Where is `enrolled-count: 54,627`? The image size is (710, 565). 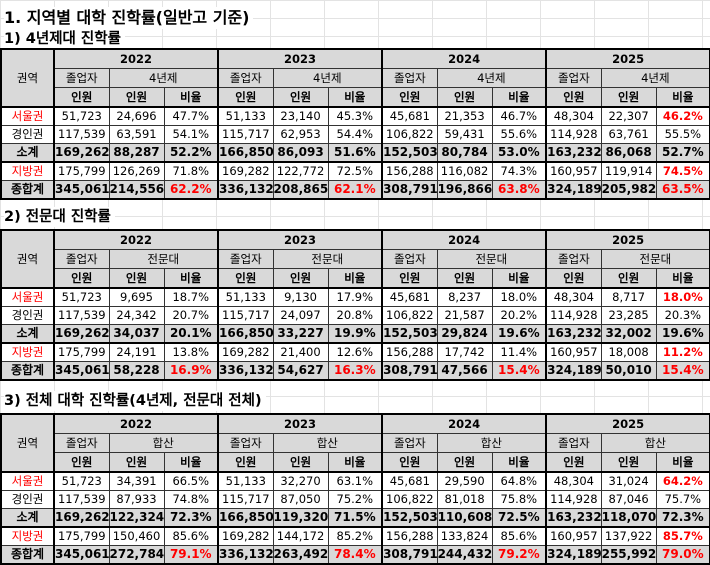 enrolled-count: 54,627 is located at coordinates (300, 371).